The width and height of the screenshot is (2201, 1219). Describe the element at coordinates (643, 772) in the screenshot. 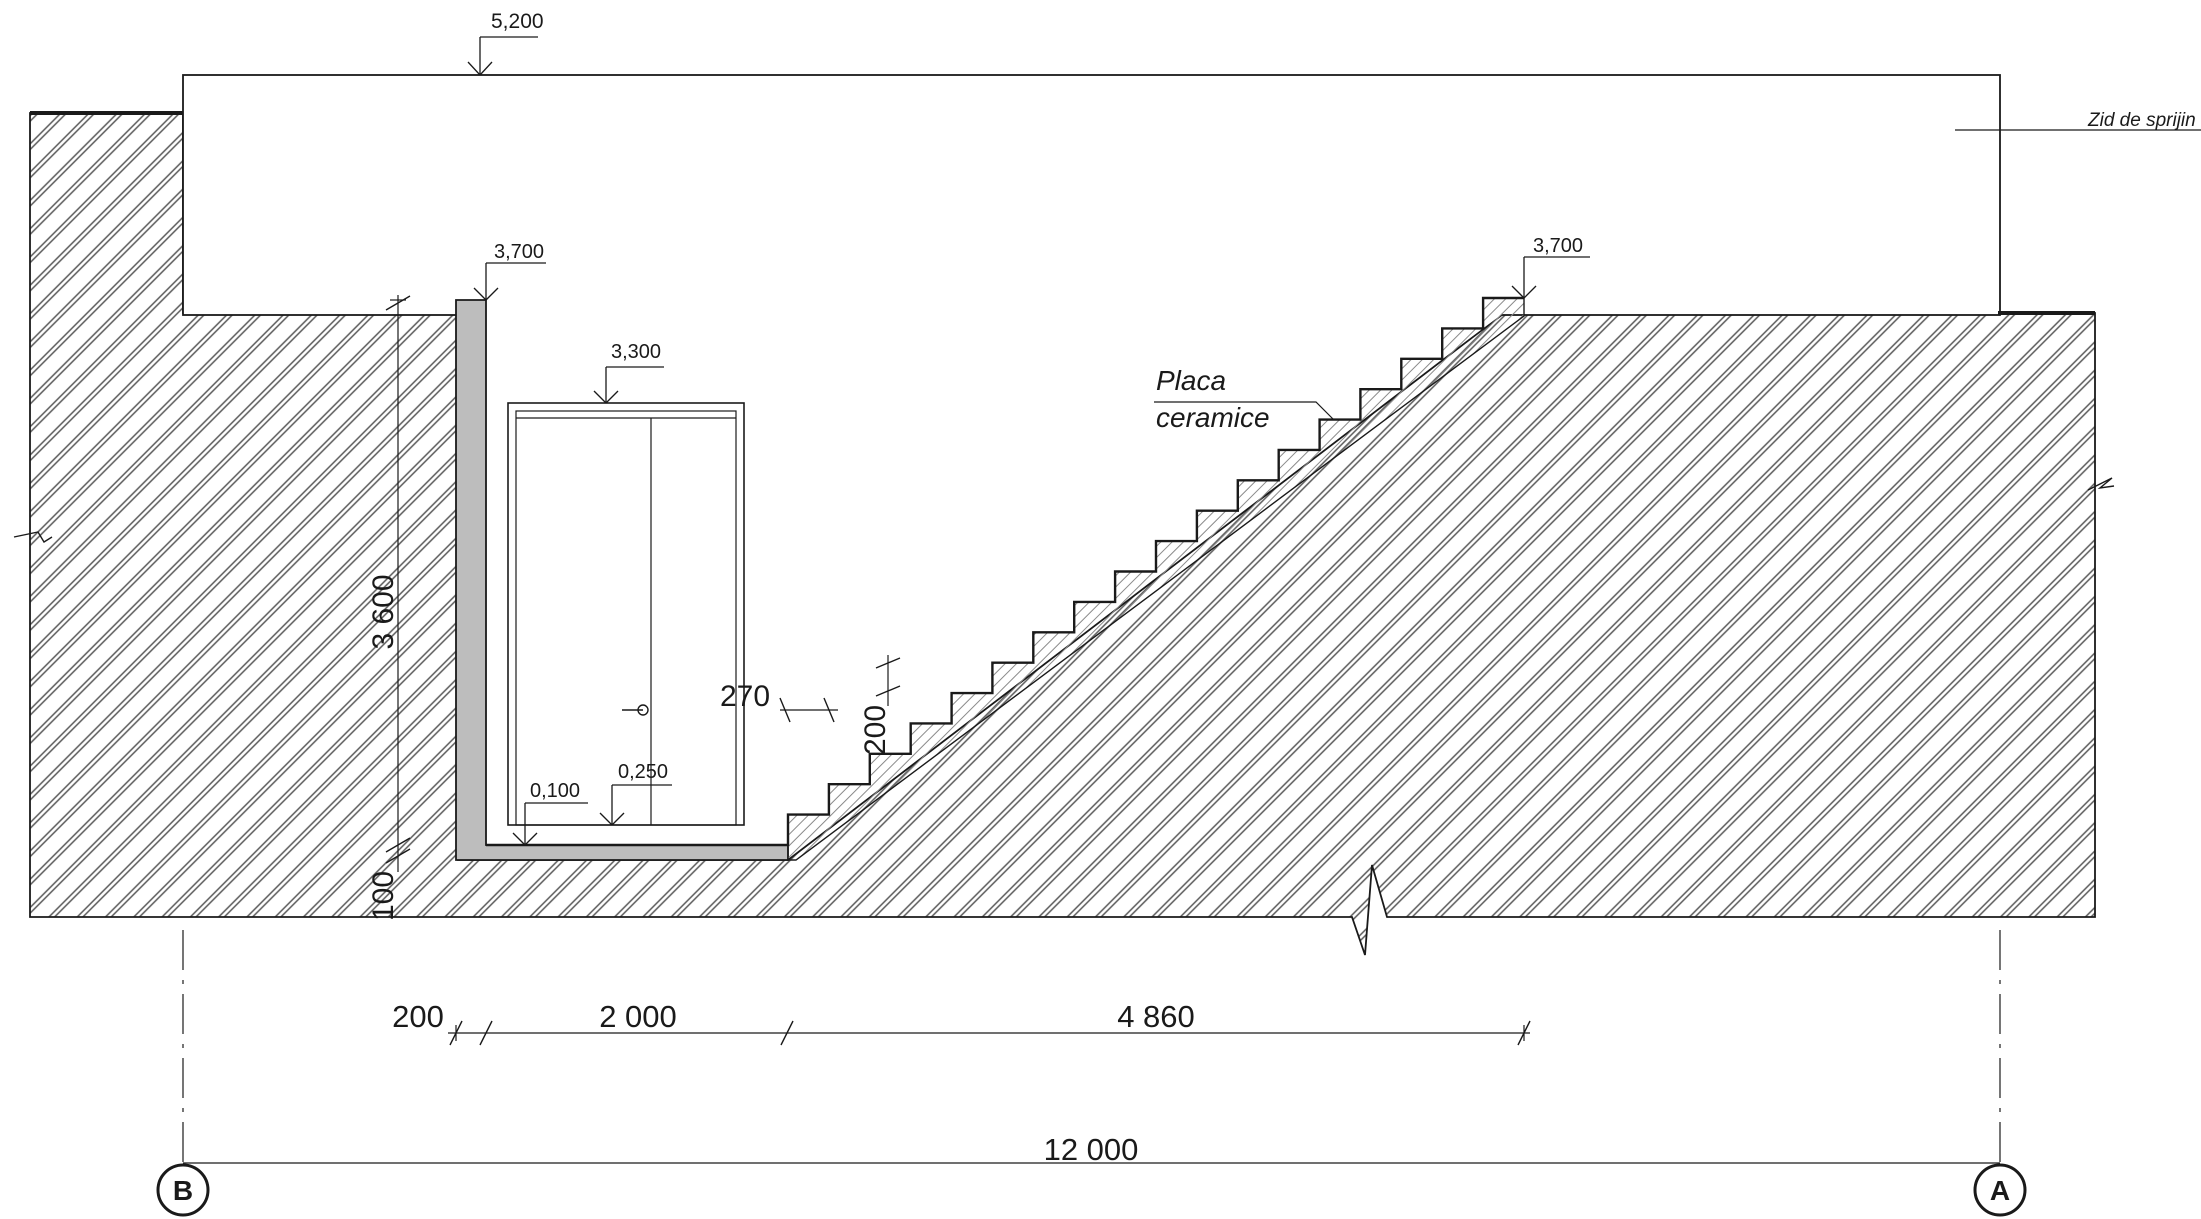

I see `level-floor-mid-label: 0,250` at that location.